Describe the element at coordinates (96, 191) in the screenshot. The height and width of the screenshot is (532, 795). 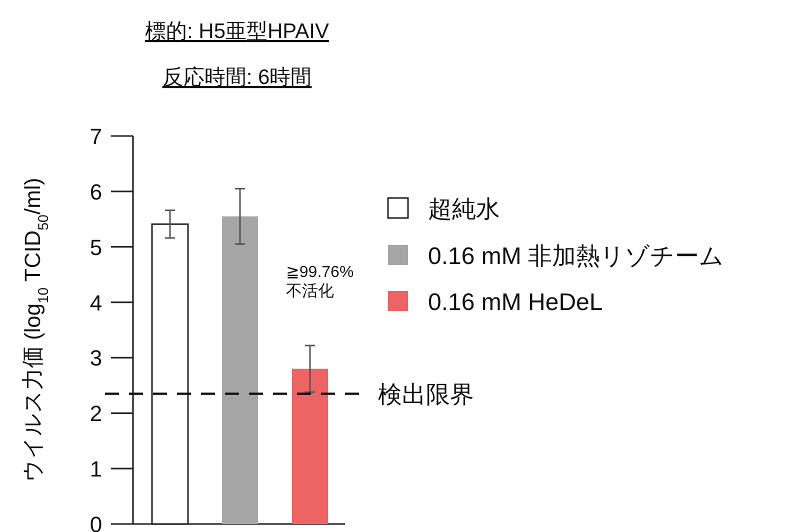
I see `y-tick-label: 6` at that location.